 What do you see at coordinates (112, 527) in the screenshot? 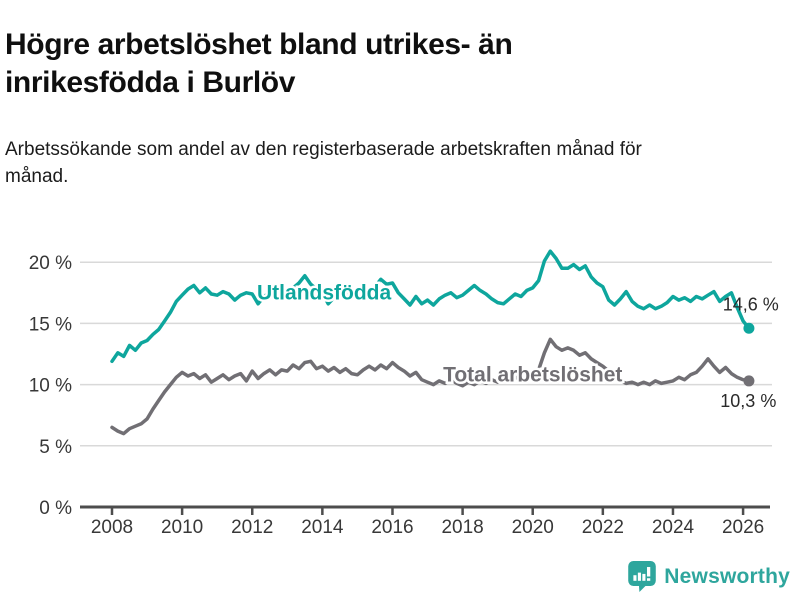
I see `x-tick-label-2008: 2008` at bounding box center [112, 527].